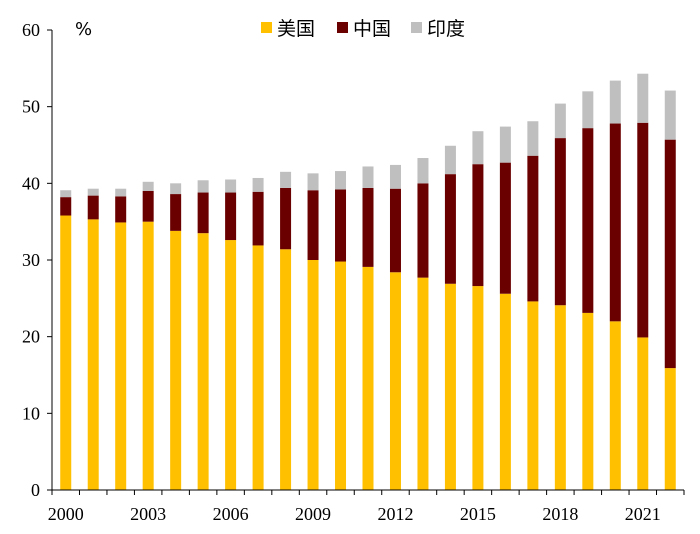 The height and width of the screenshot is (534, 700). I want to click on bar-india-2002, so click(121, 192).